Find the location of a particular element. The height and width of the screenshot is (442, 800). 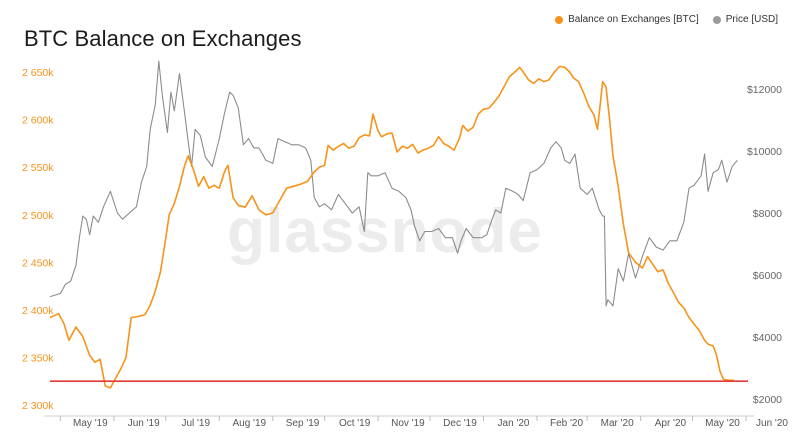

x-tick-label: Oct '19 is located at coordinates (355, 423).